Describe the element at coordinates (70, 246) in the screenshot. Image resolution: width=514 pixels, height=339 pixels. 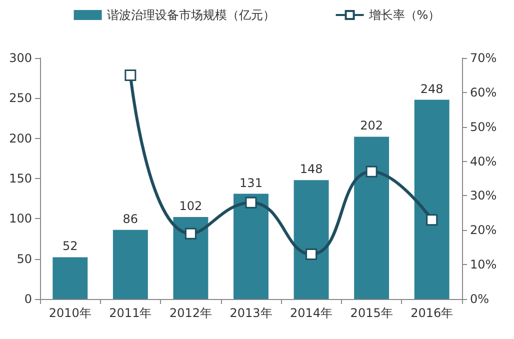
I see `data-label: 52` at that location.